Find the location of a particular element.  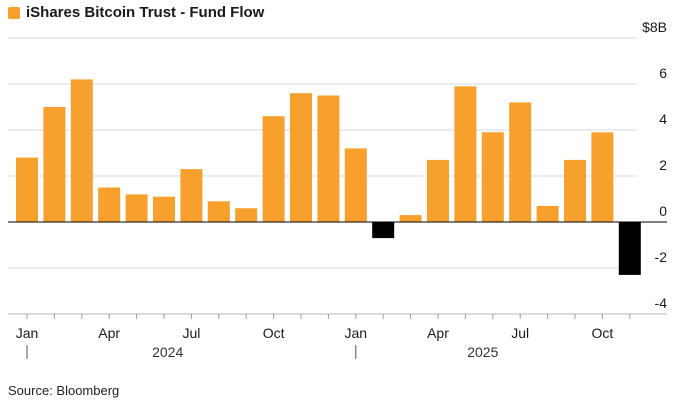

y-tick-label: -2 is located at coordinates (661, 257).